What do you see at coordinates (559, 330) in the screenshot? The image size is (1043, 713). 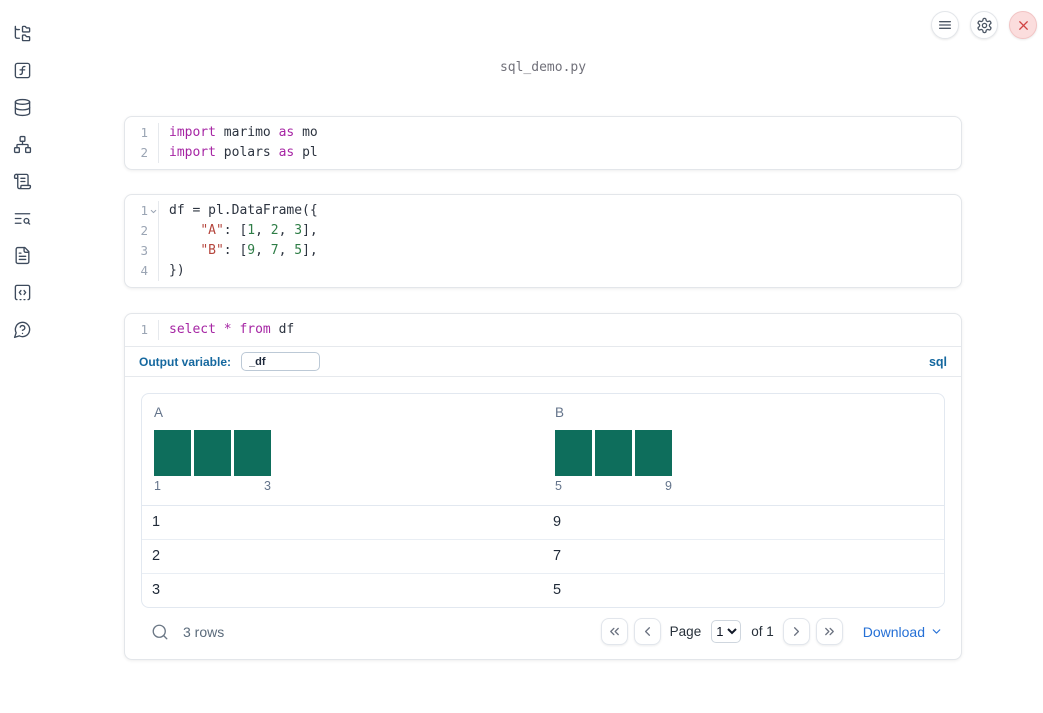 I see `code-lines: select * from df` at bounding box center [559, 330].